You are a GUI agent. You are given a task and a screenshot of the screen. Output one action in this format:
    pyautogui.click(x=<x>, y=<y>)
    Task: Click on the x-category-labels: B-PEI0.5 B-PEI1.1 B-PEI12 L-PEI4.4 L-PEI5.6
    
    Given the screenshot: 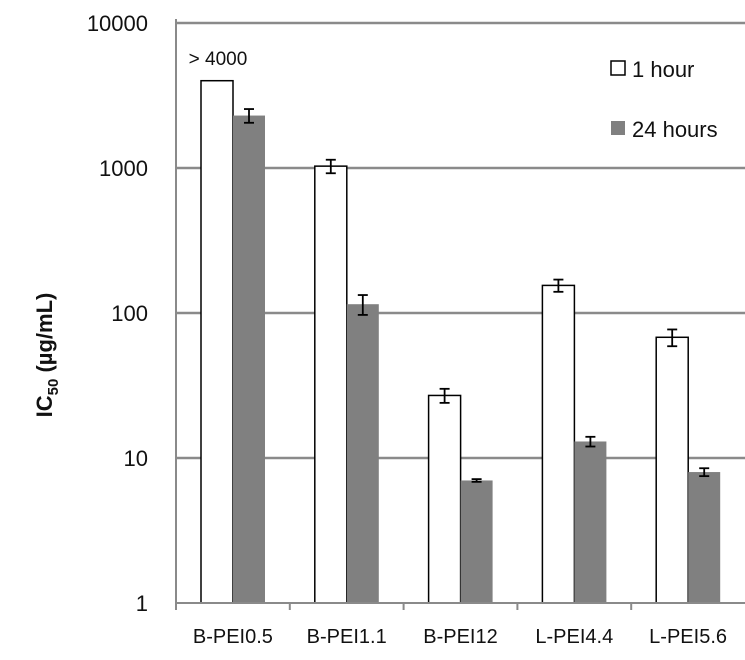 What is the action you would take?
    pyautogui.click(x=460, y=637)
    